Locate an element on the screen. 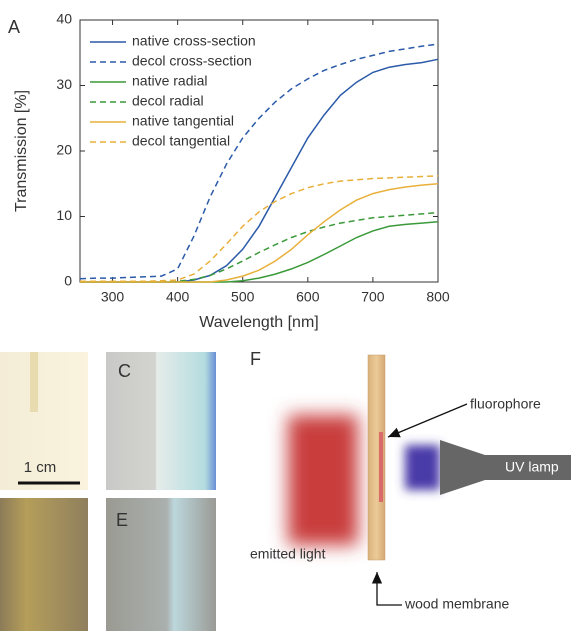 This screenshot has width=571, height=636. legend-label: decol radial is located at coordinates (168, 101).